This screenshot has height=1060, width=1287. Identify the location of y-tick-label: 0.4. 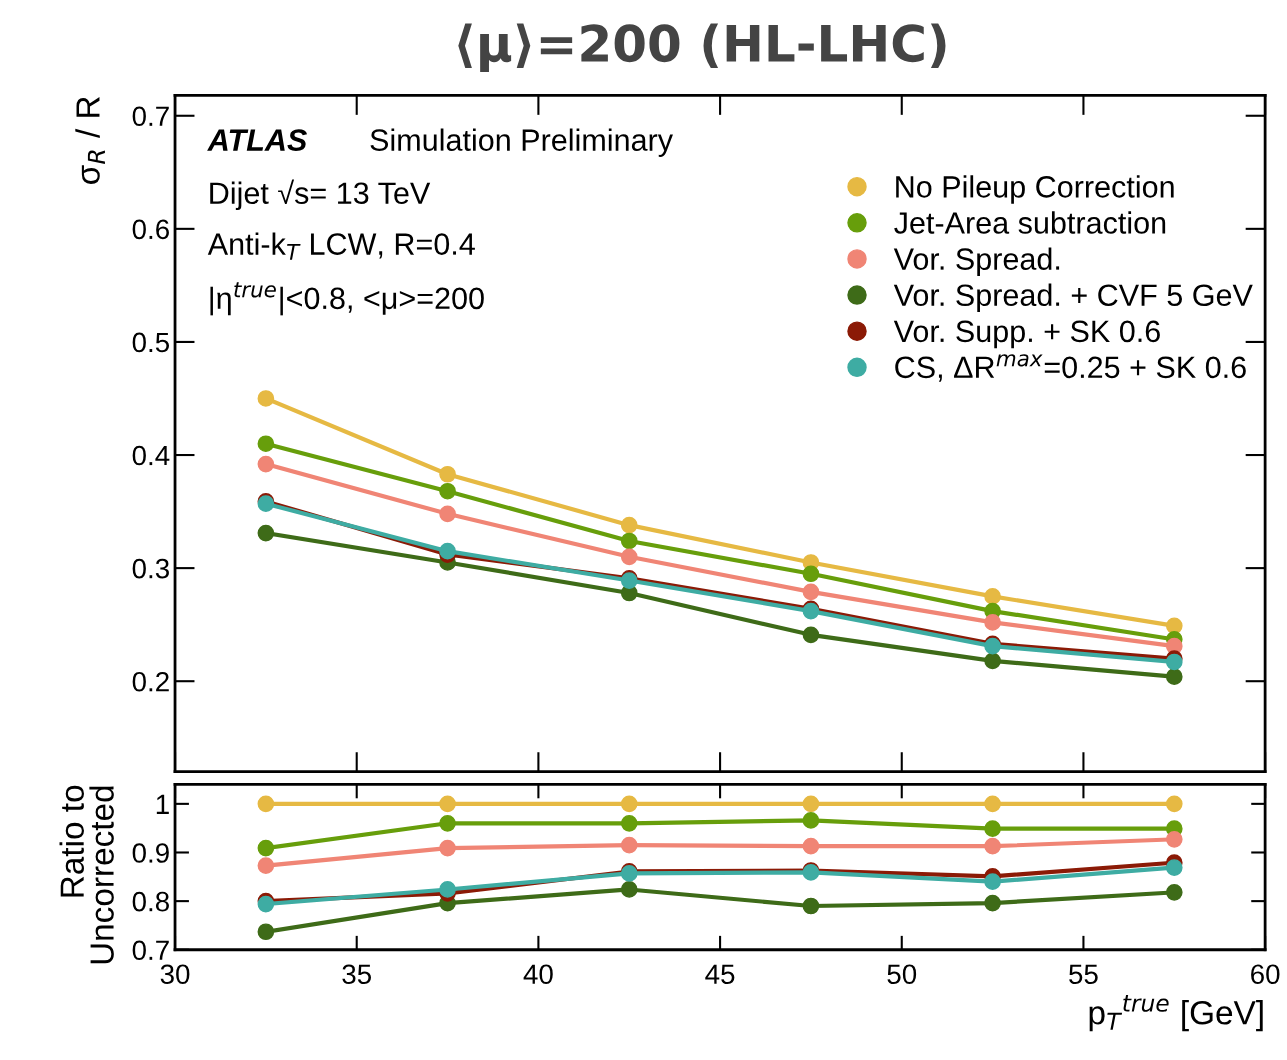
(151, 455).